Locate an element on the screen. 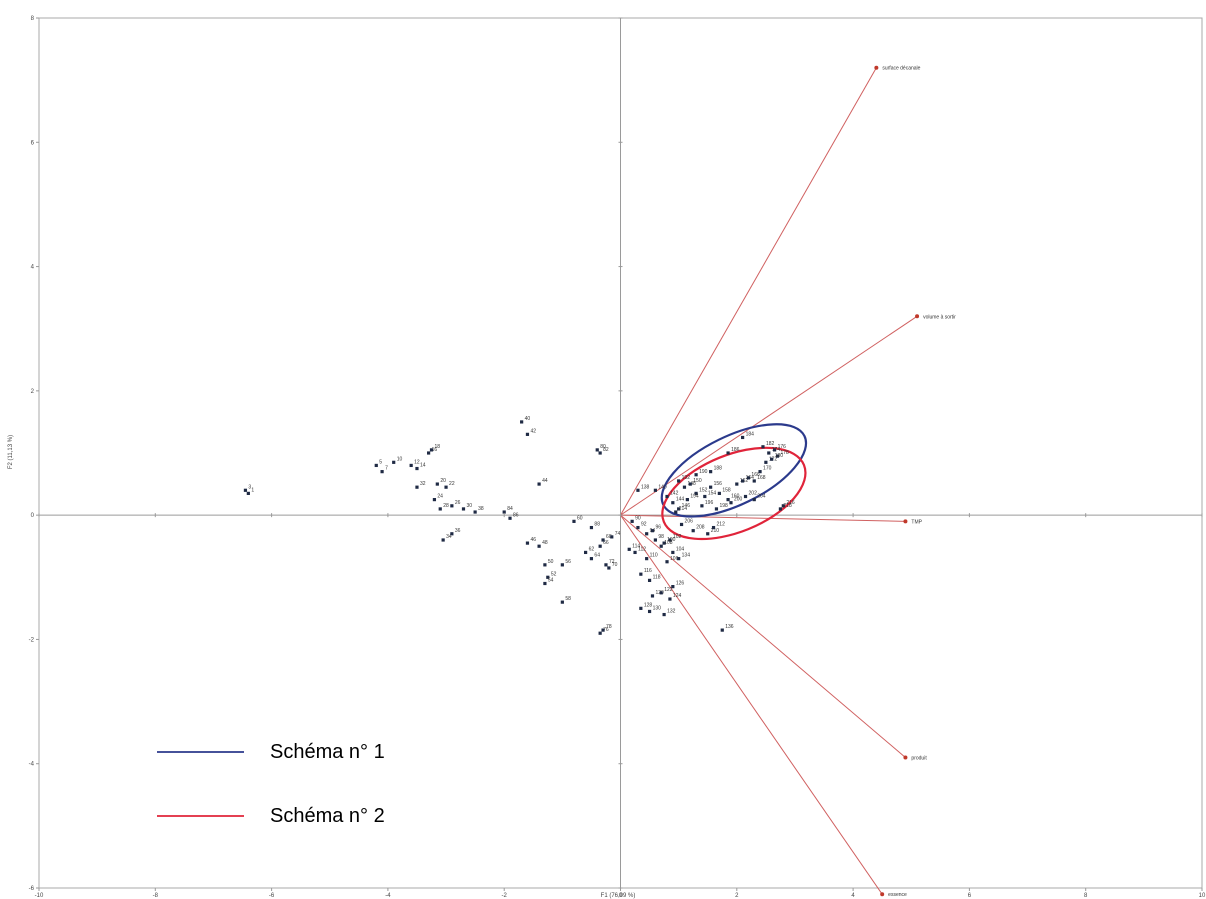 This screenshot has height=899, width=1206. vector-label: surface décanale is located at coordinates (901, 69).